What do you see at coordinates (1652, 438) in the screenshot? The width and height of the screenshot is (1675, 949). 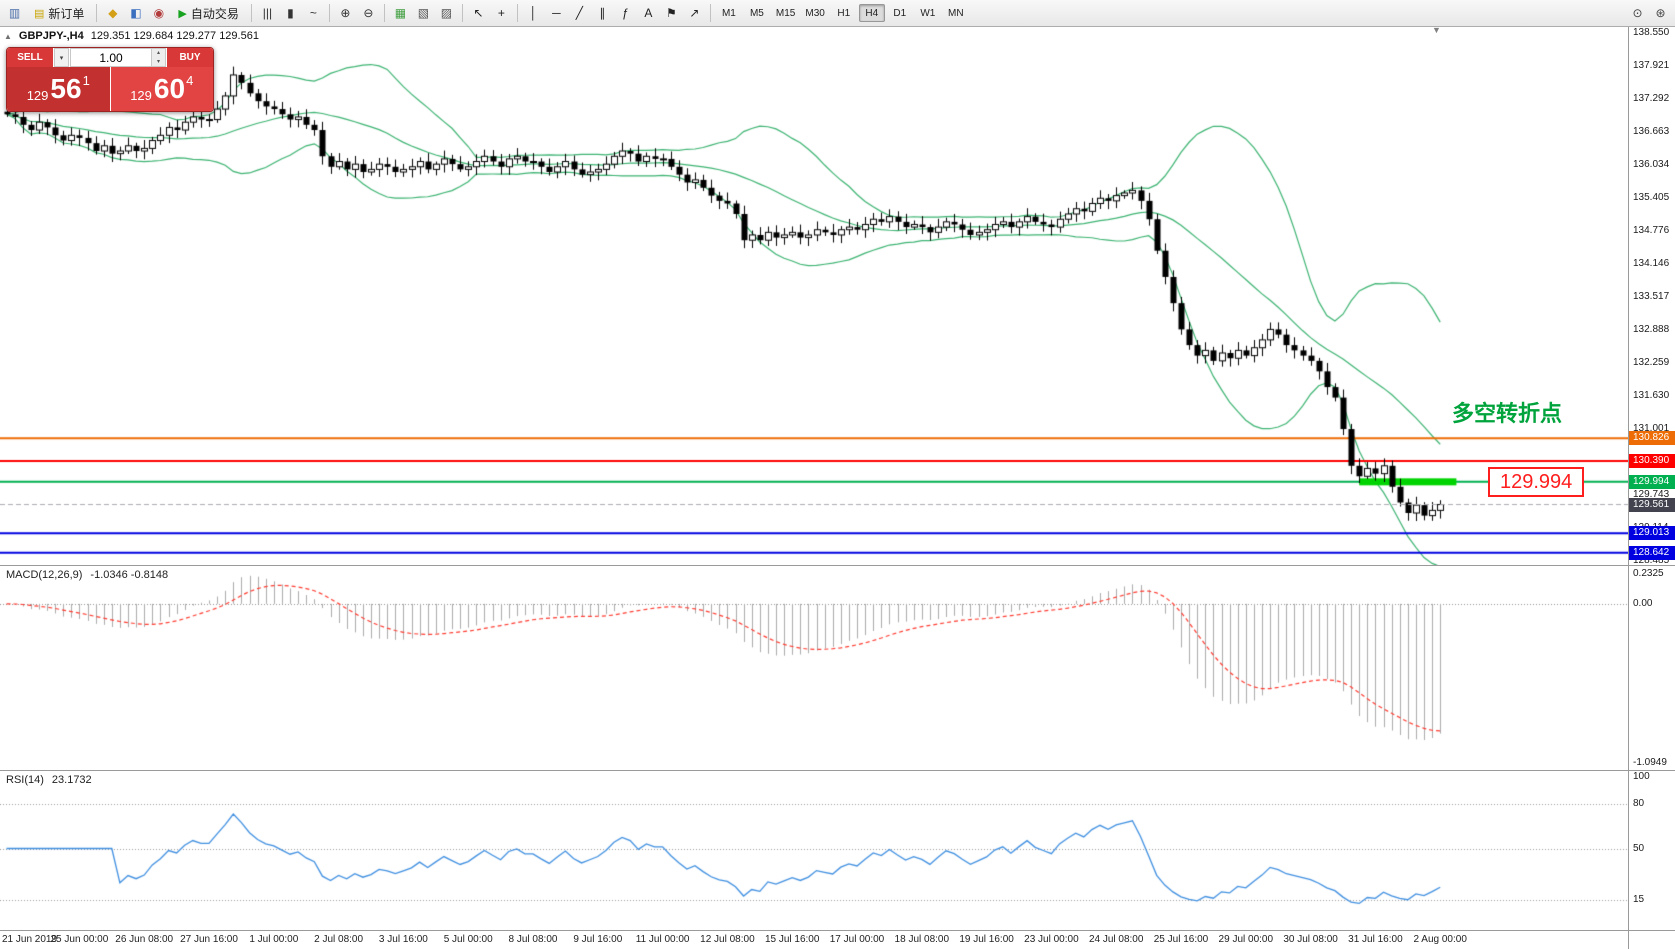 I see `price-line-badge: 130.826` at bounding box center [1652, 438].